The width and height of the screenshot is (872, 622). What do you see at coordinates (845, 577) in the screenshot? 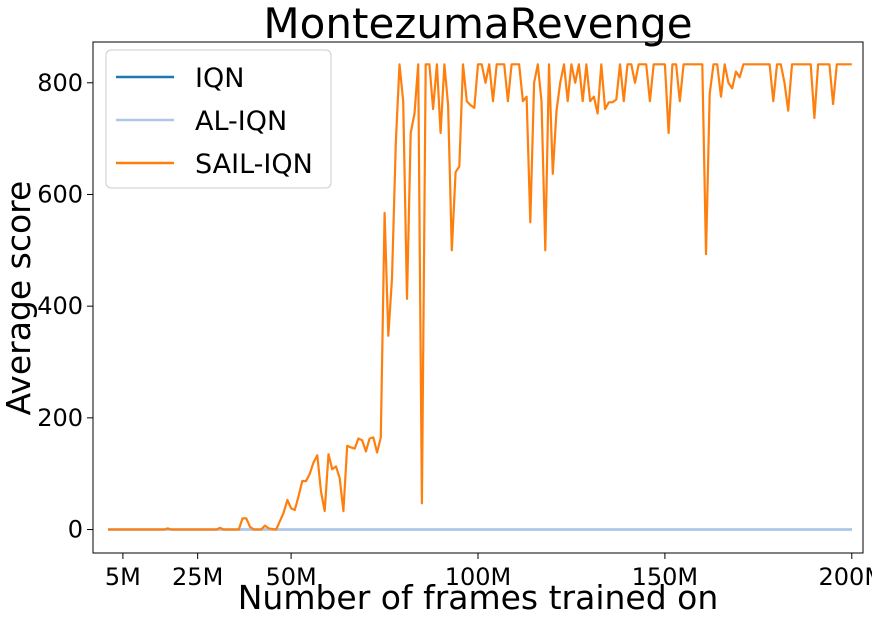
I see `x-tick-label: 200M` at bounding box center [845, 577].